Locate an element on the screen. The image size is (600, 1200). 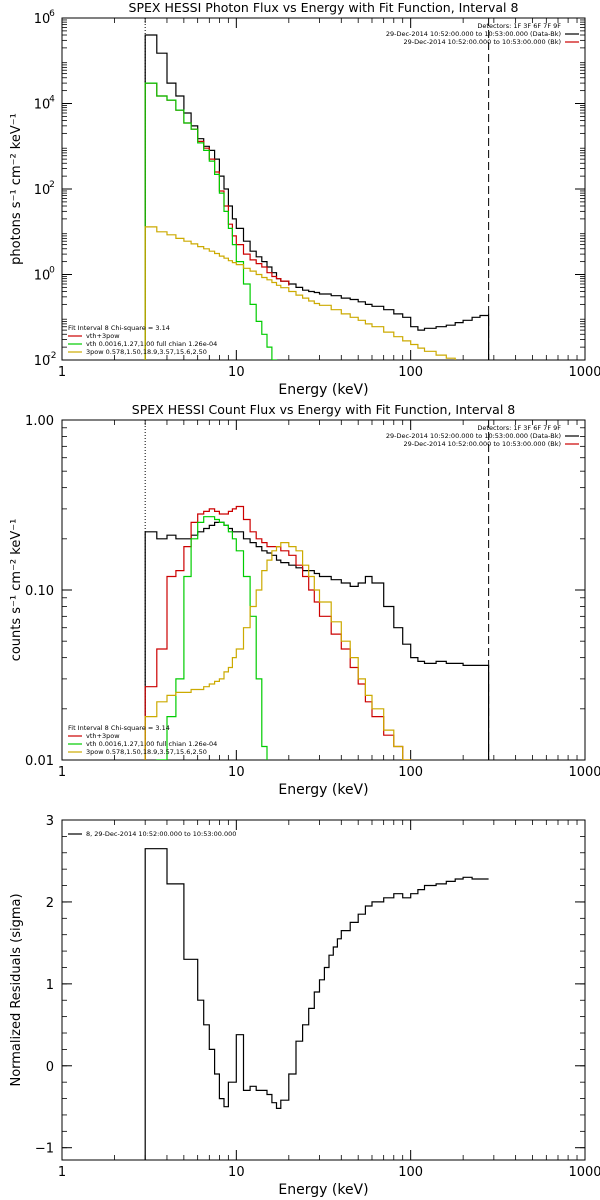
y-tick-exponent: 4 is located at coordinates (52, 100).